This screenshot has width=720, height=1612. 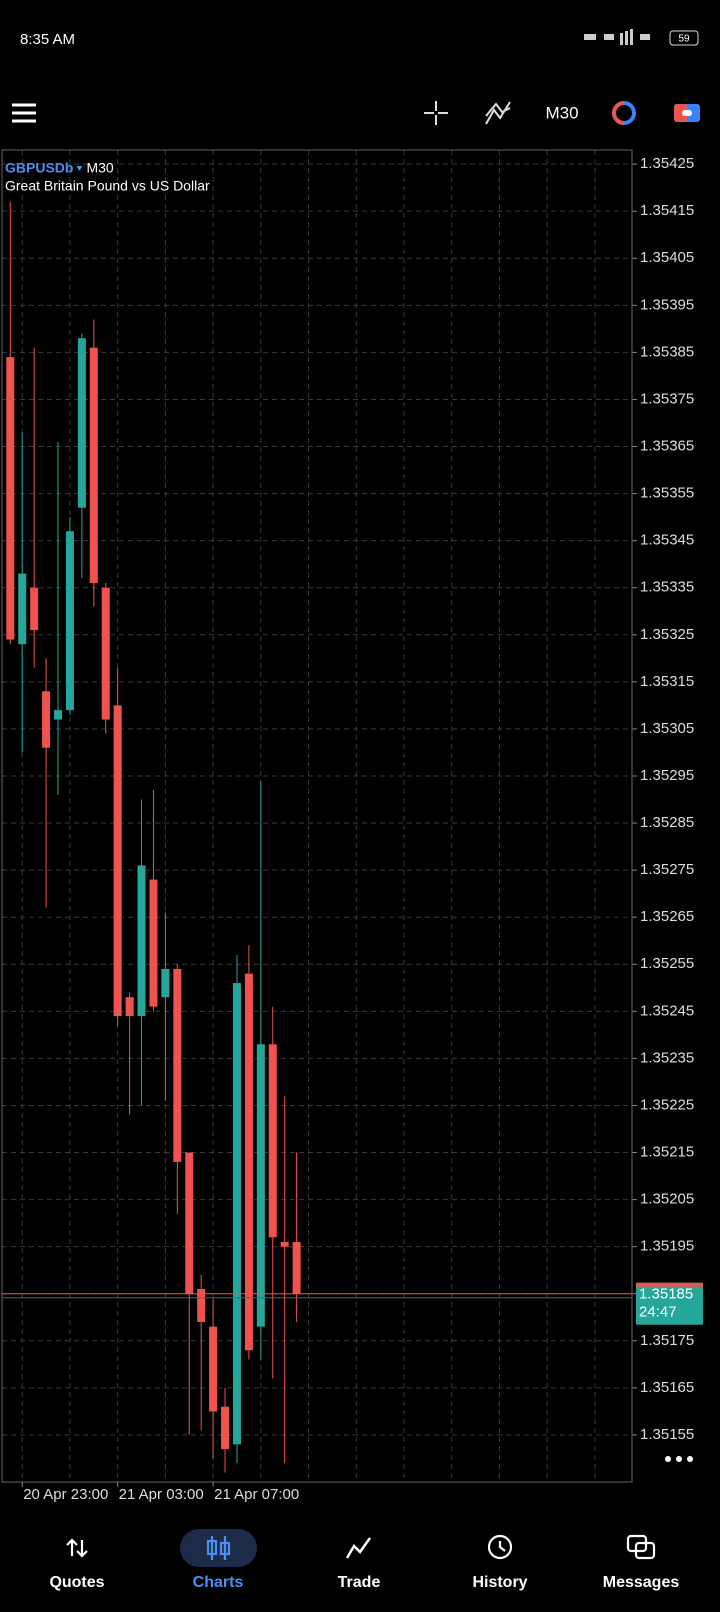 What do you see at coordinates (47, 39) in the screenshot?
I see `status-time: 8:35 AM` at bounding box center [47, 39].